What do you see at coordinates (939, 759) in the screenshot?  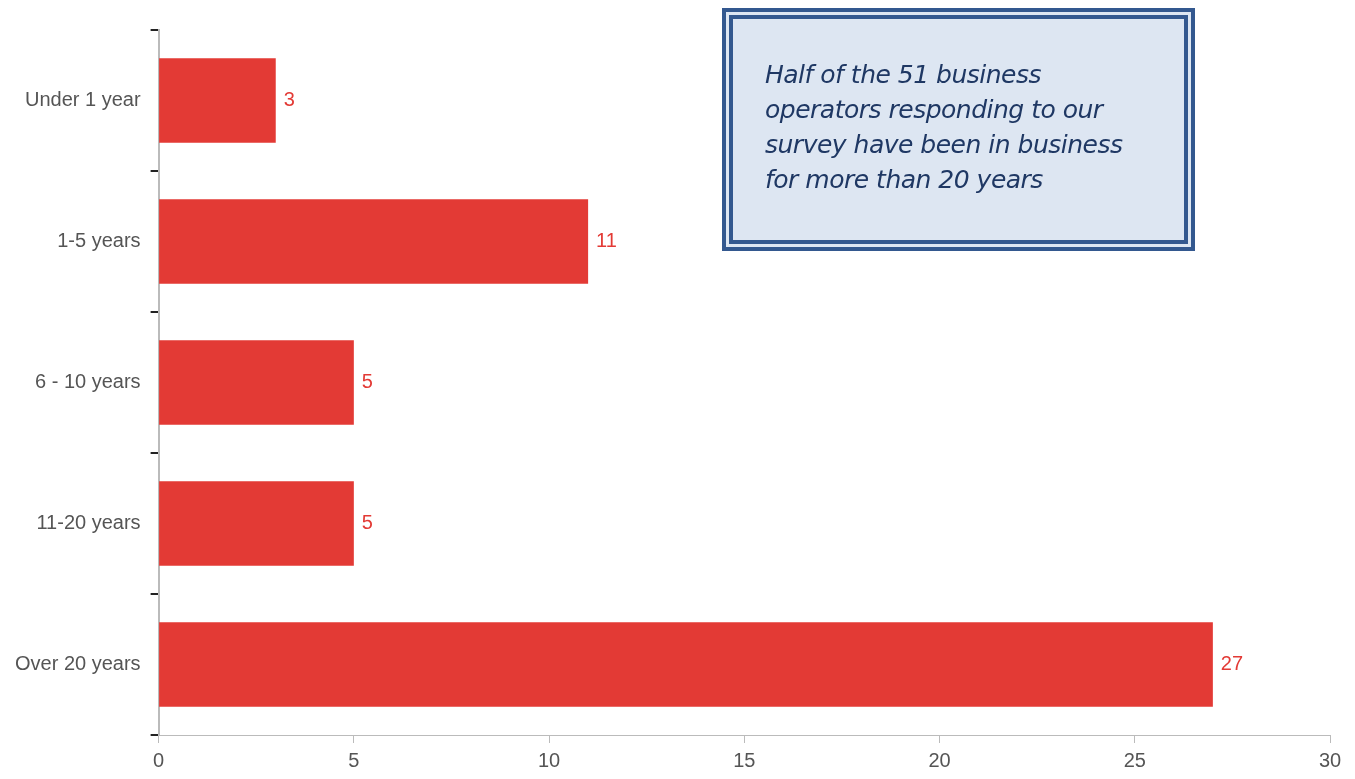 I see `x-tick-label: 20` at bounding box center [939, 759].